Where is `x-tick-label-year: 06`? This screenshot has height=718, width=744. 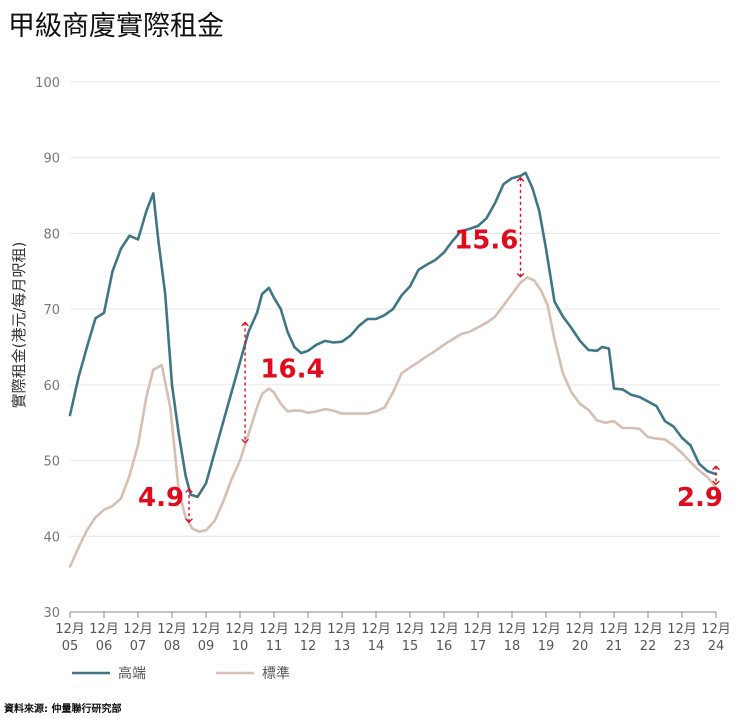 x-tick-label-year: 06 is located at coordinates (104, 646).